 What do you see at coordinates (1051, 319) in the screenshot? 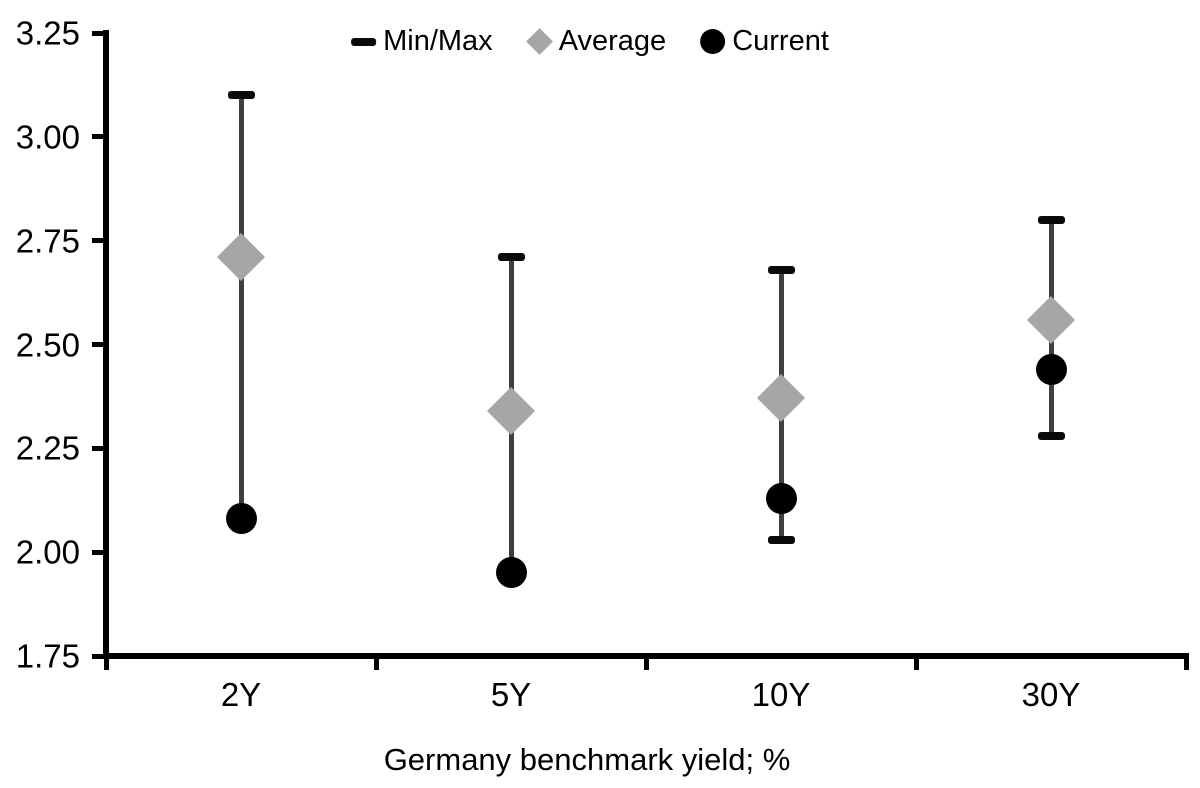
I see `average-marker-30Y` at bounding box center [1051, 319].